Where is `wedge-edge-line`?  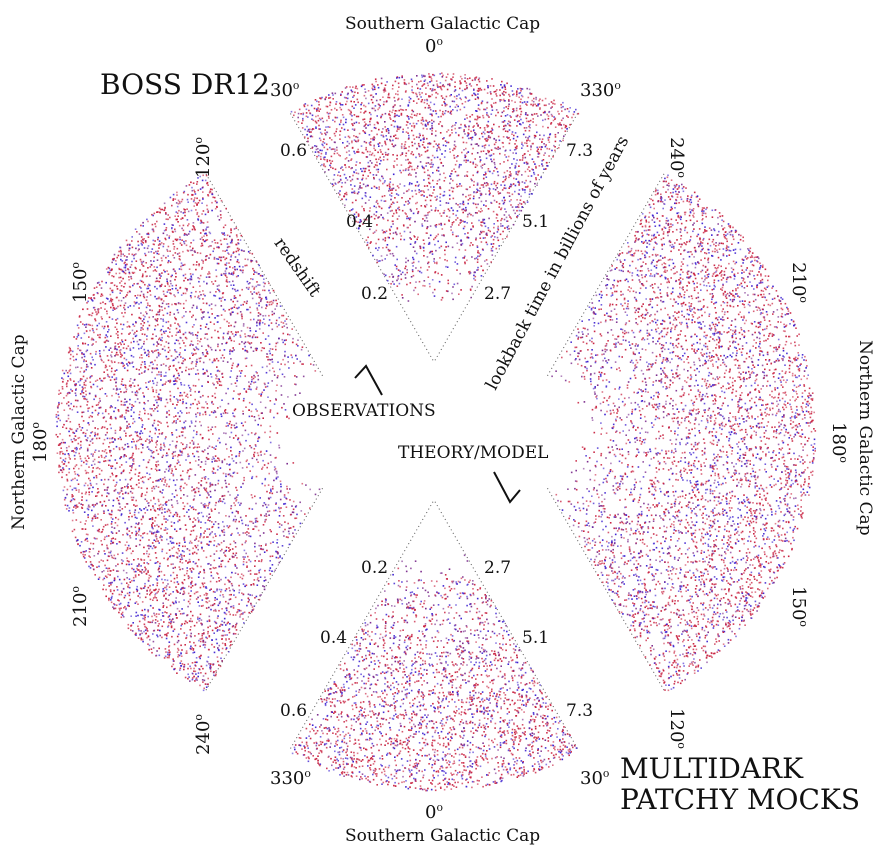
wedge-edge-line is located at coordinates (507, 626).